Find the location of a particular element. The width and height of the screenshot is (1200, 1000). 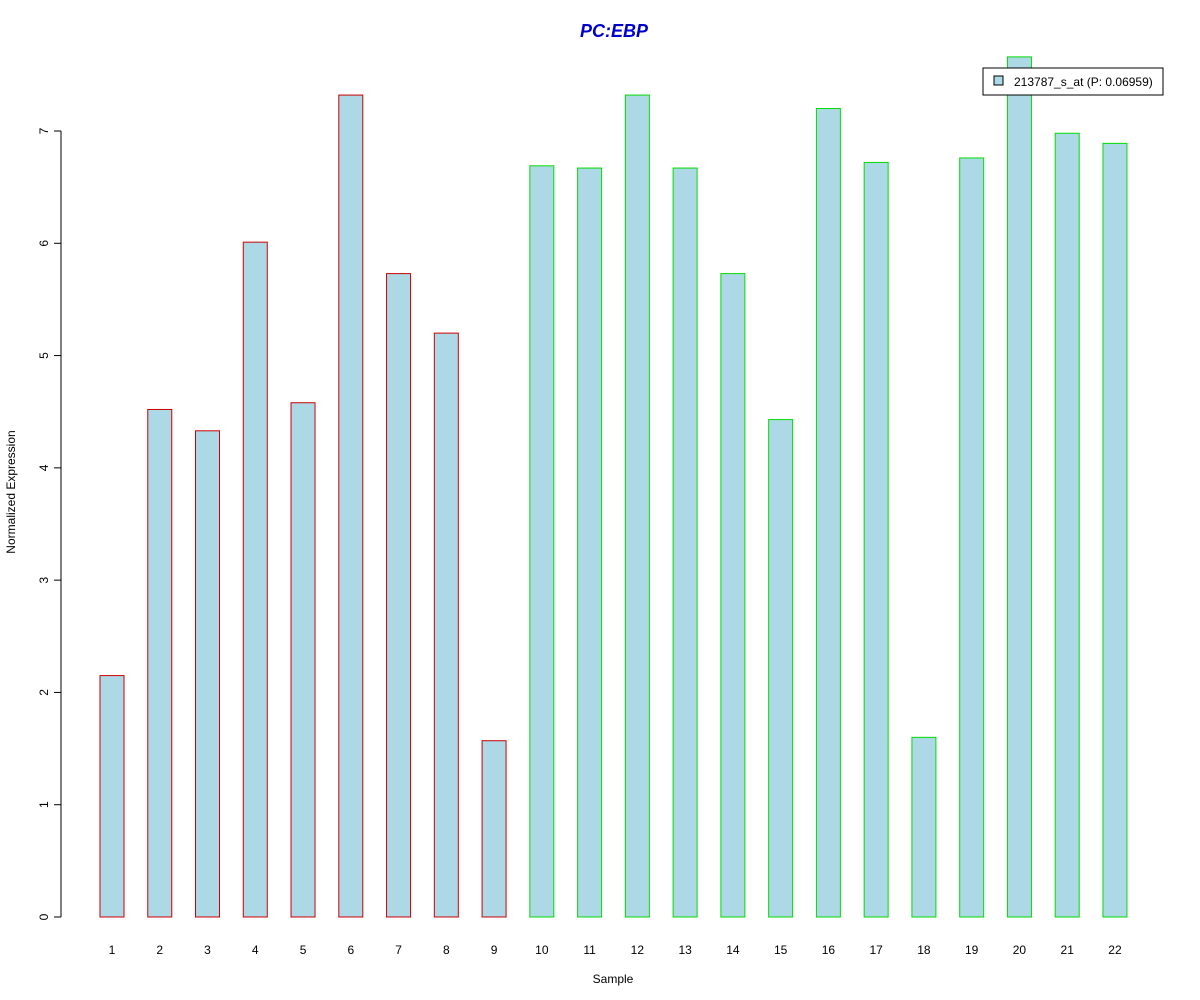

x-tick-label: 9 is located at coordinates (494, 950).